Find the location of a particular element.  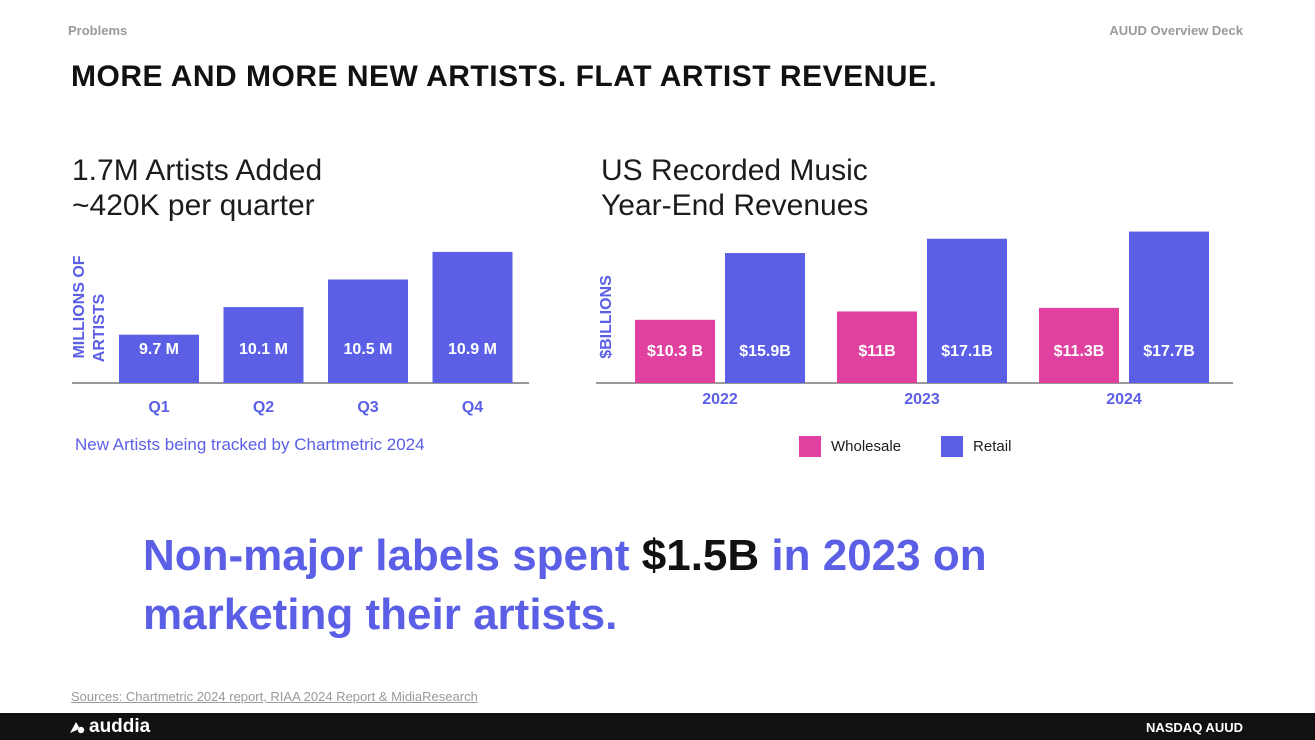

artists-x-tick-label: Q3 is located at coordinates (367, 407).